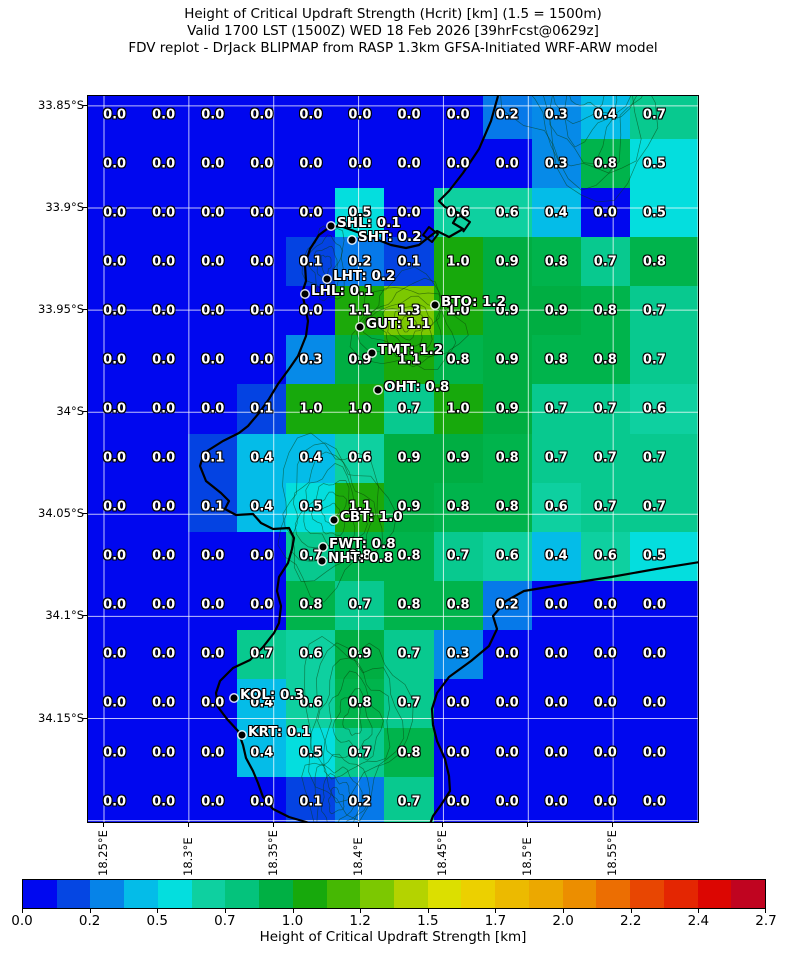  I want to click on grid-value: 1.0, so click(311, 409).